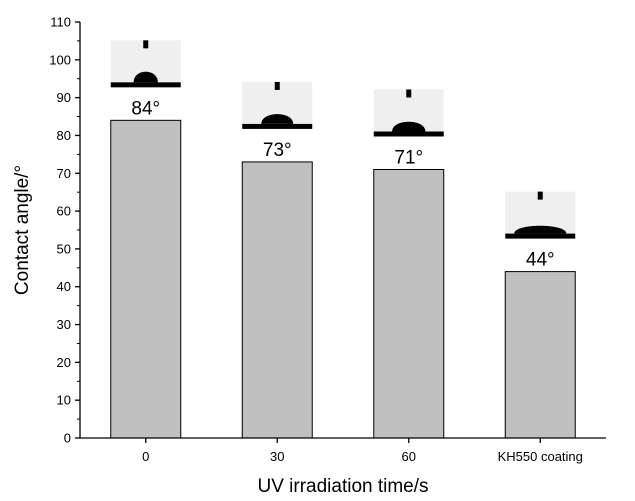 Image resolution: width=635 pixels, height=501 pixels. What do you see at coordinates (64, 97) in the screenshot?
I see `y-tick-label: 90` at bounding box center [64, 97].